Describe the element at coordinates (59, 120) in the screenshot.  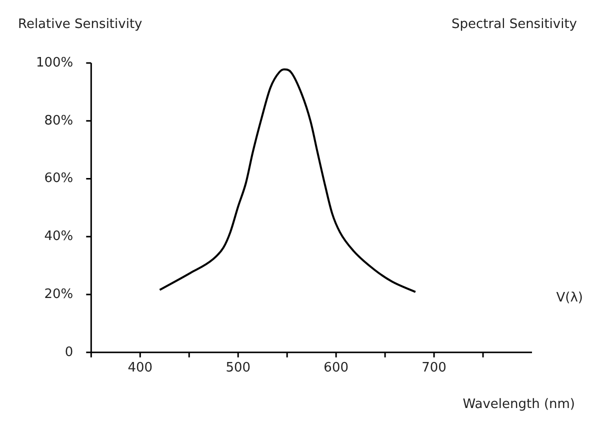
I see `y-tick-label: 80%` at that location.